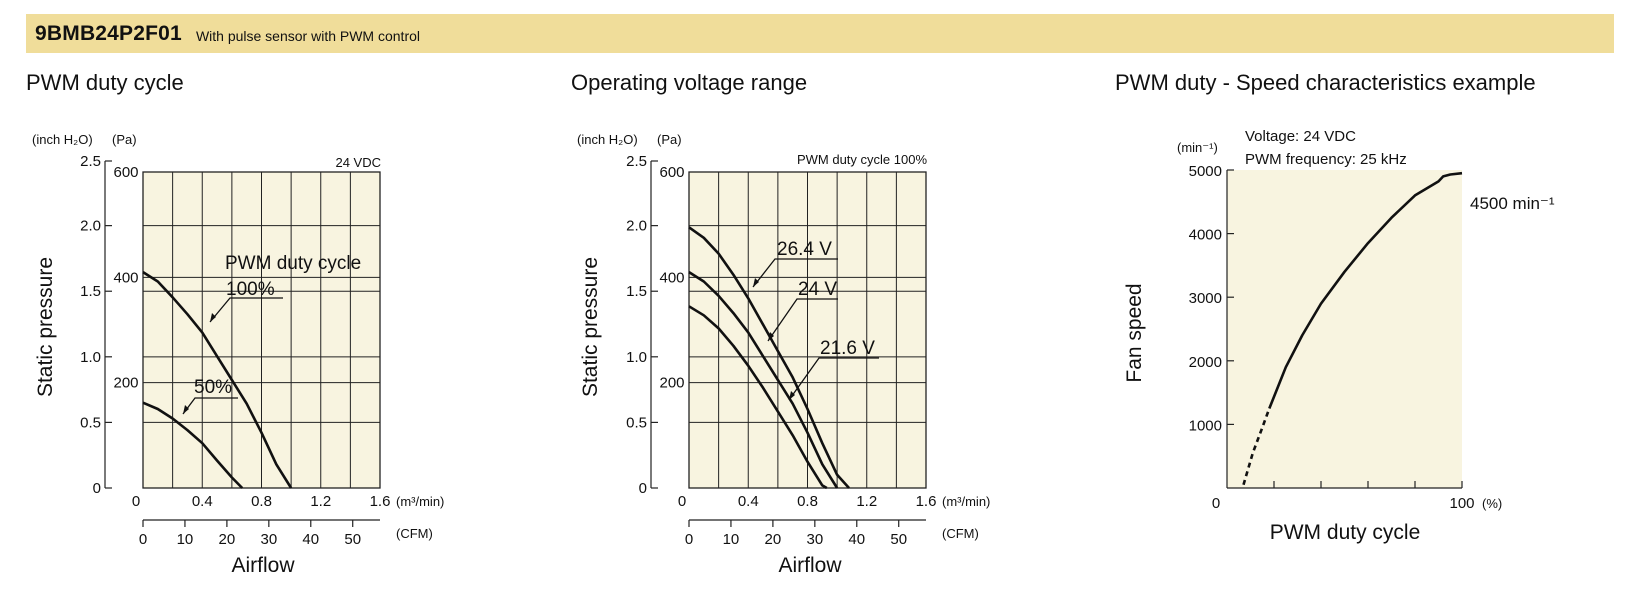 The width and height of the screenshot is (1639, 608). What do you see at coordinates (643, 488) in the screenshot?
I see `chart2-y2tick-label: 0` at bounding box center [643, 488].